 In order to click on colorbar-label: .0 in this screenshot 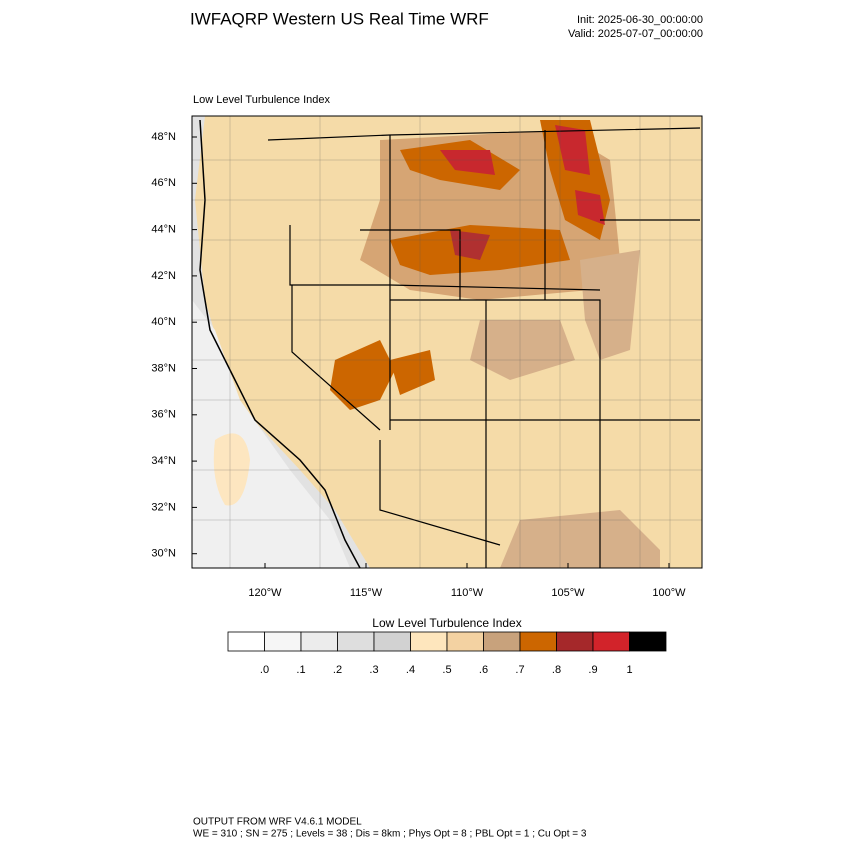, I will do `click(264, 670)`.